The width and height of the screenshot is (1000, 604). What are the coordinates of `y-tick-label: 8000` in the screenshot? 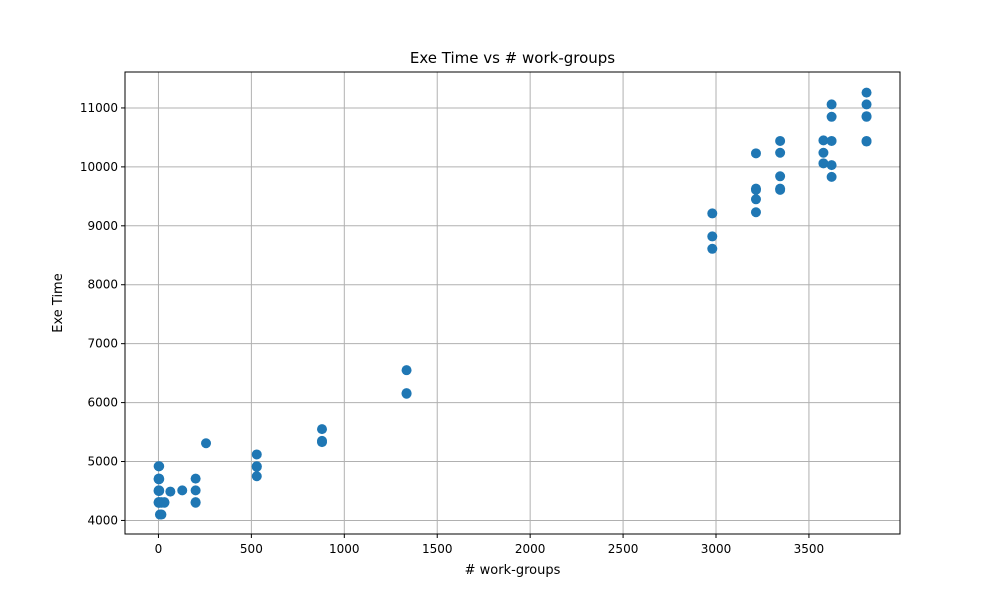 It's located at (102, 285).